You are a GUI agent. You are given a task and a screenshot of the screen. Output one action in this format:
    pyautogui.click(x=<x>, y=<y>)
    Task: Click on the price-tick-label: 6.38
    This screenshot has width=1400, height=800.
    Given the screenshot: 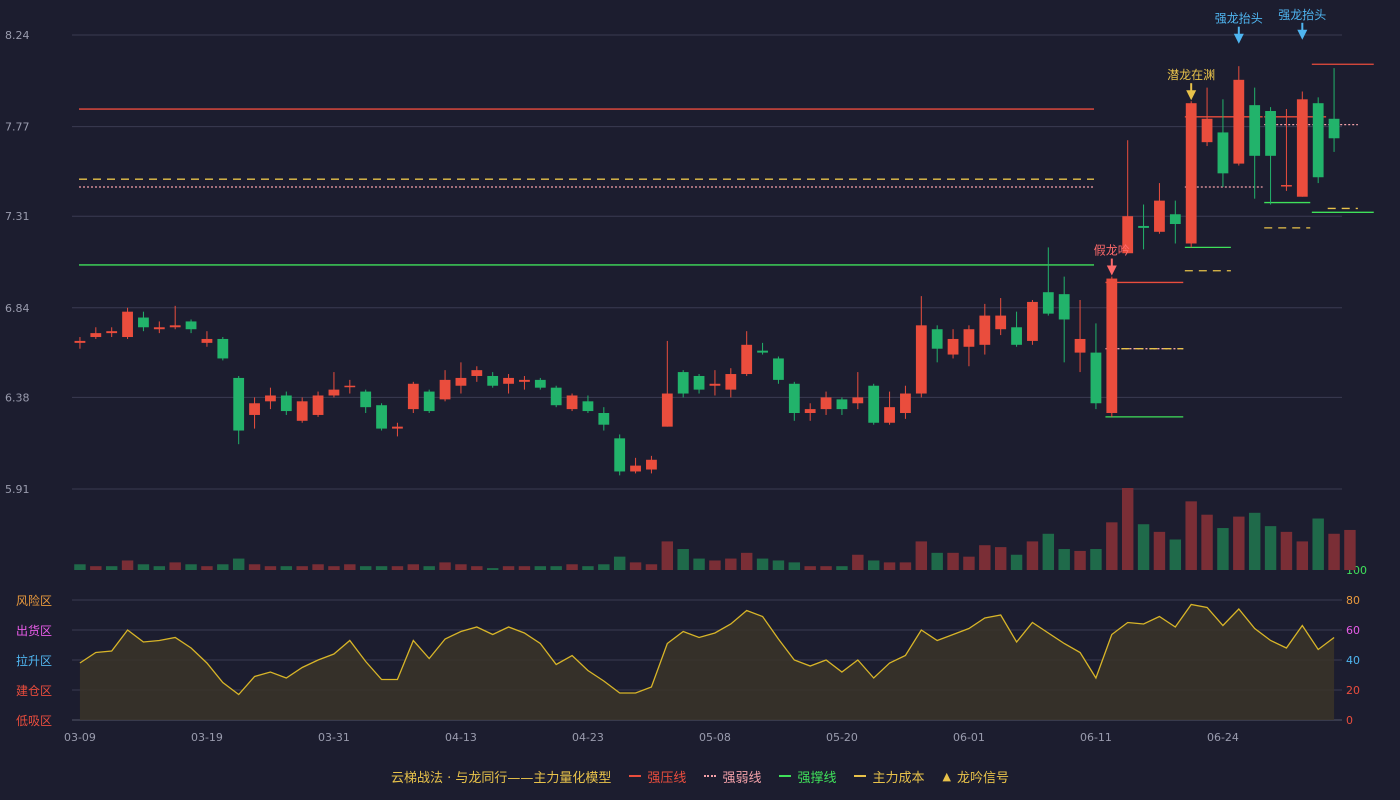 What is the action you would take?
    pyautogui.click(x=17, y=397)
    